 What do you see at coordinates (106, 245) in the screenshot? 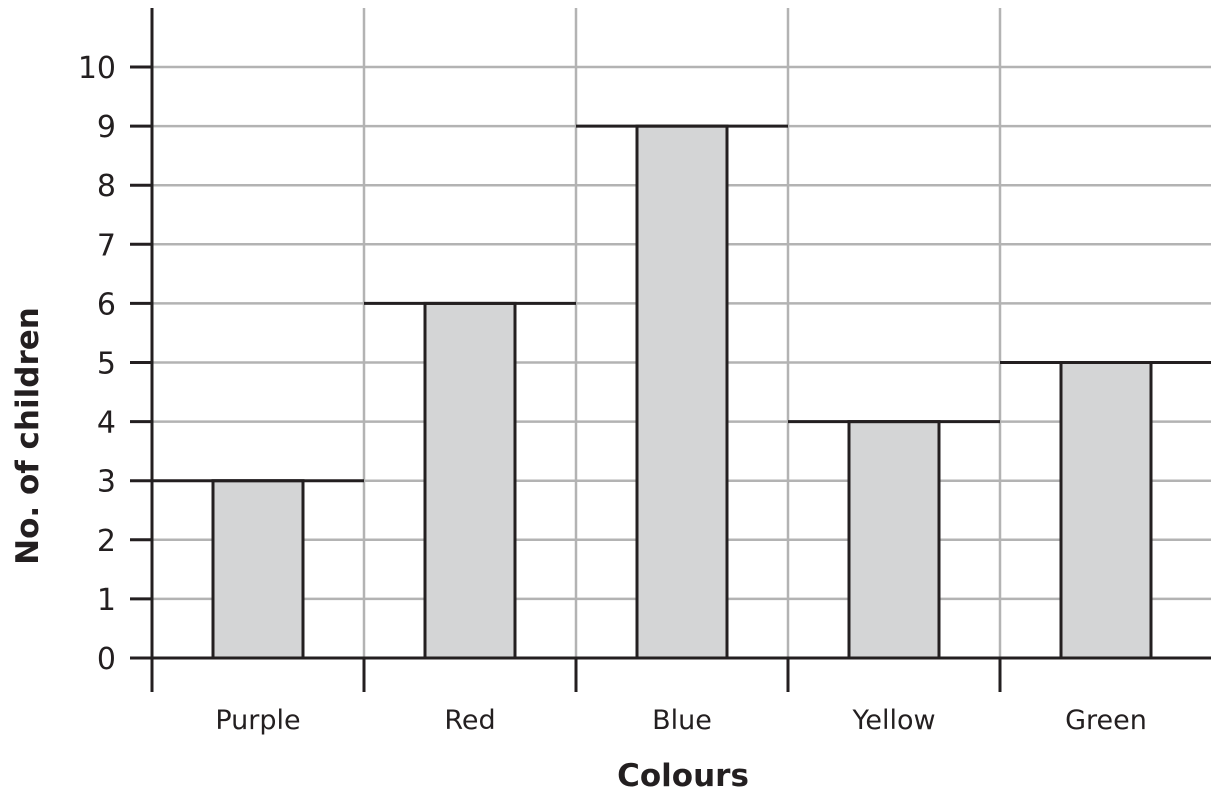
I see `y-tick-label: 7` at bounding box center [106, 245].